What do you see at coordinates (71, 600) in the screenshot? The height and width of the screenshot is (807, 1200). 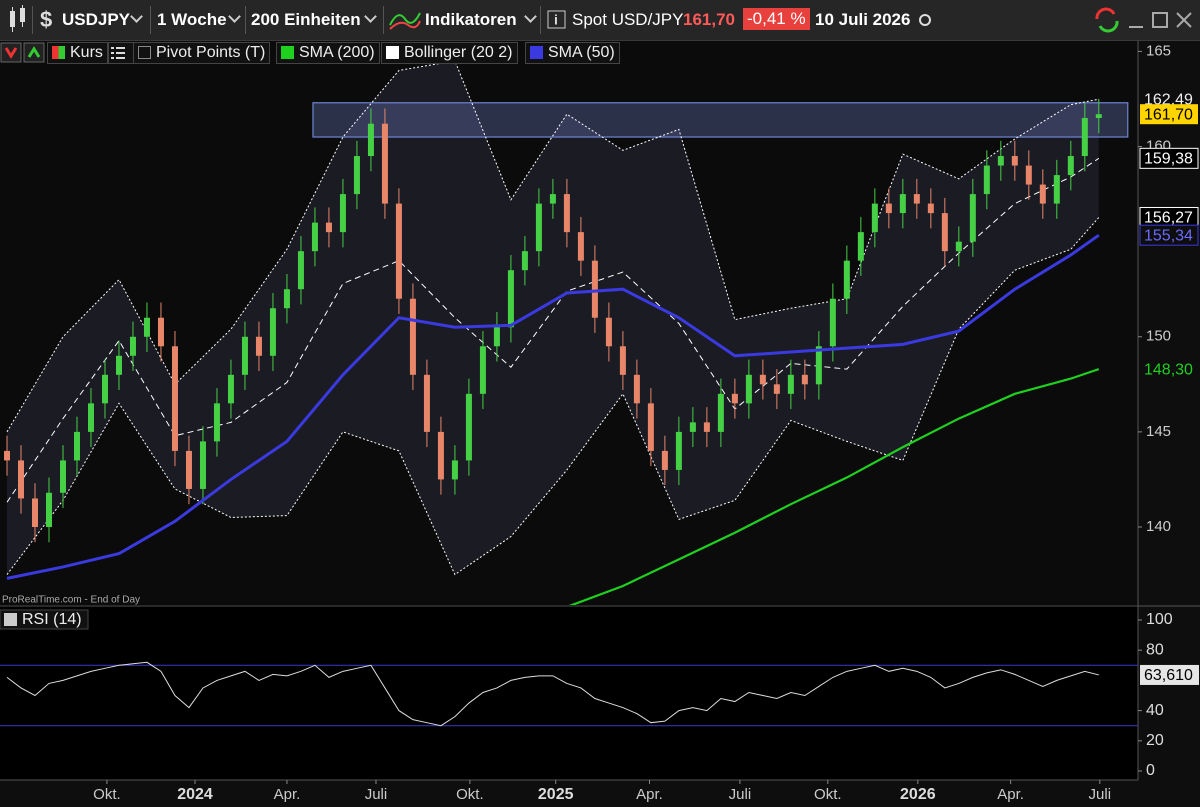 I see `watermark: ProRealTime.com - End of Day` at bounding box center [71, 600].